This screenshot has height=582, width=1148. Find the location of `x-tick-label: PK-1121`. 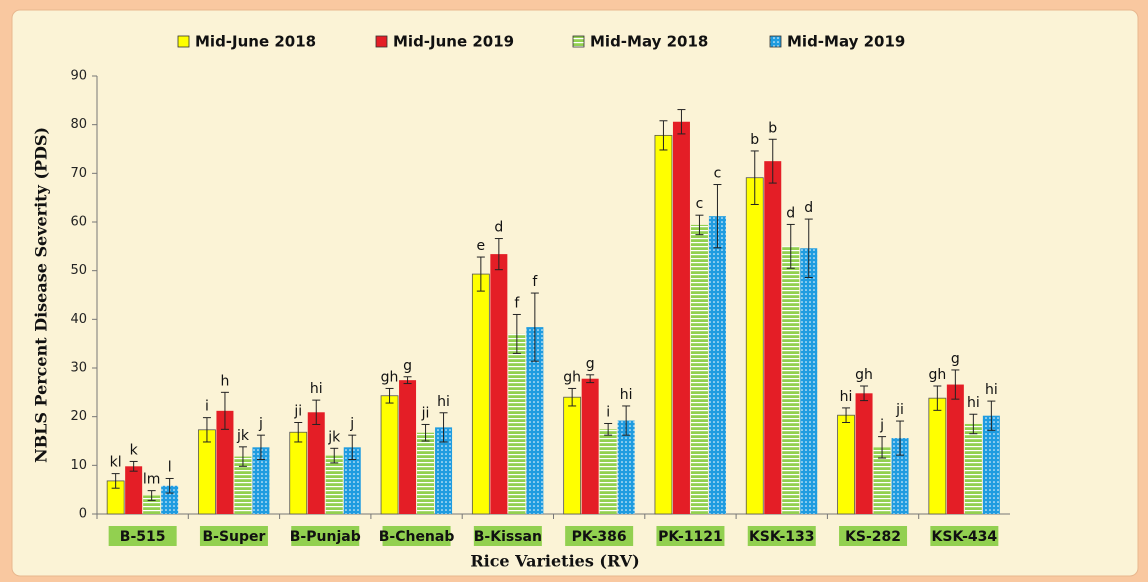

x-tick-label: PK-1121 is located at coordinates (690, 537).